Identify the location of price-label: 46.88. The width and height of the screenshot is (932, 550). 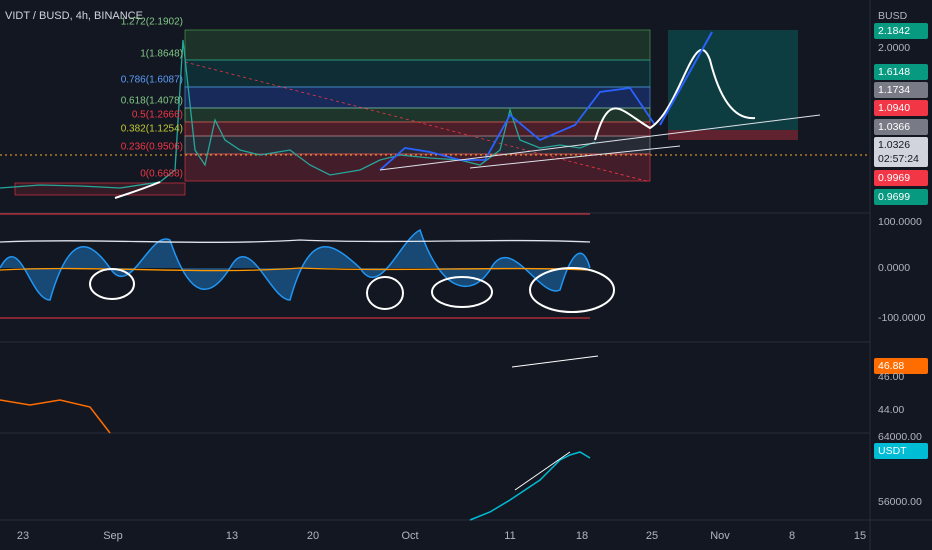
(891, 366).